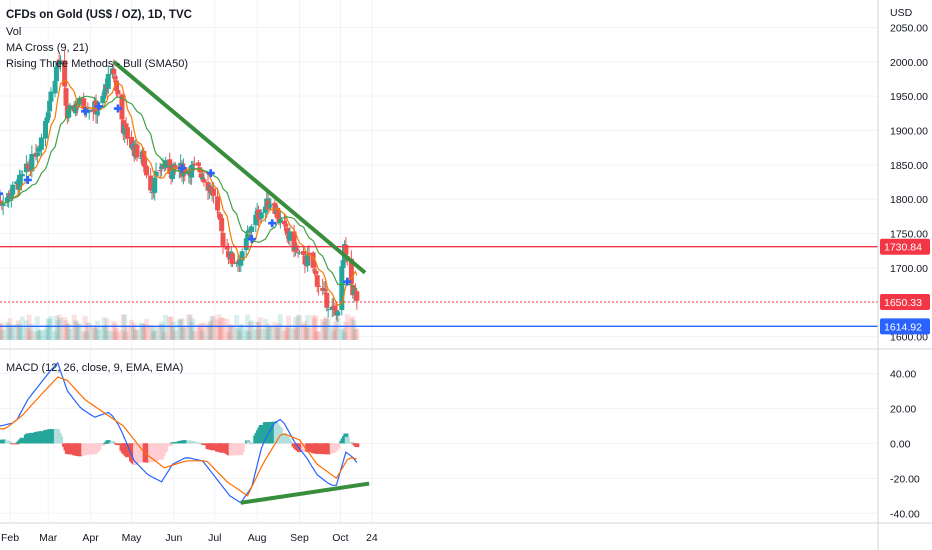 The image size is (932, 550). What do you see at coordinates (47, 48) in the screenshot?
I see `legend-ma-cross: MA Cross (9, 21)` at bounding box center [47, 48].